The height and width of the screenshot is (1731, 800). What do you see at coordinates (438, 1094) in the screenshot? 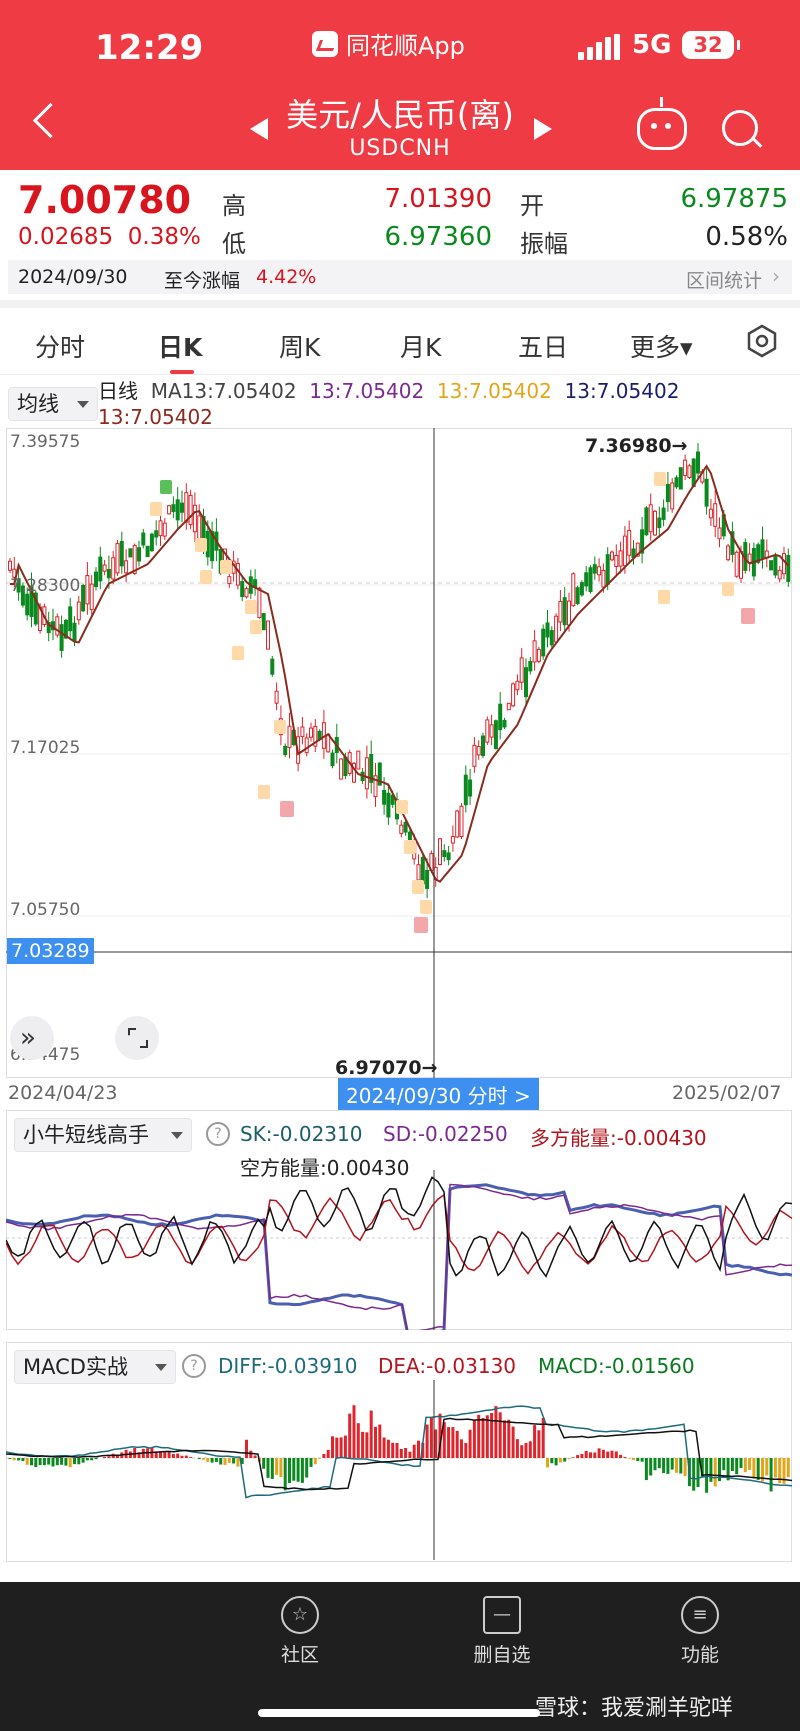
I see `crosshair-date-label: 2024/09/30 分时 >` at bounding box center [438, 1094].